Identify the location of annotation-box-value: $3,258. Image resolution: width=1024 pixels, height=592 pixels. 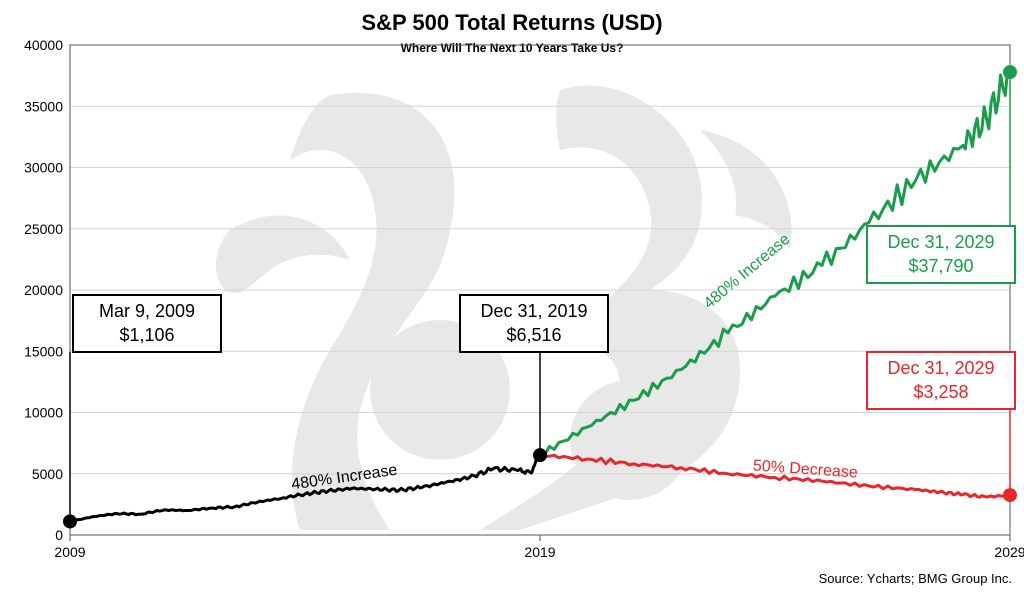
(940, 392).